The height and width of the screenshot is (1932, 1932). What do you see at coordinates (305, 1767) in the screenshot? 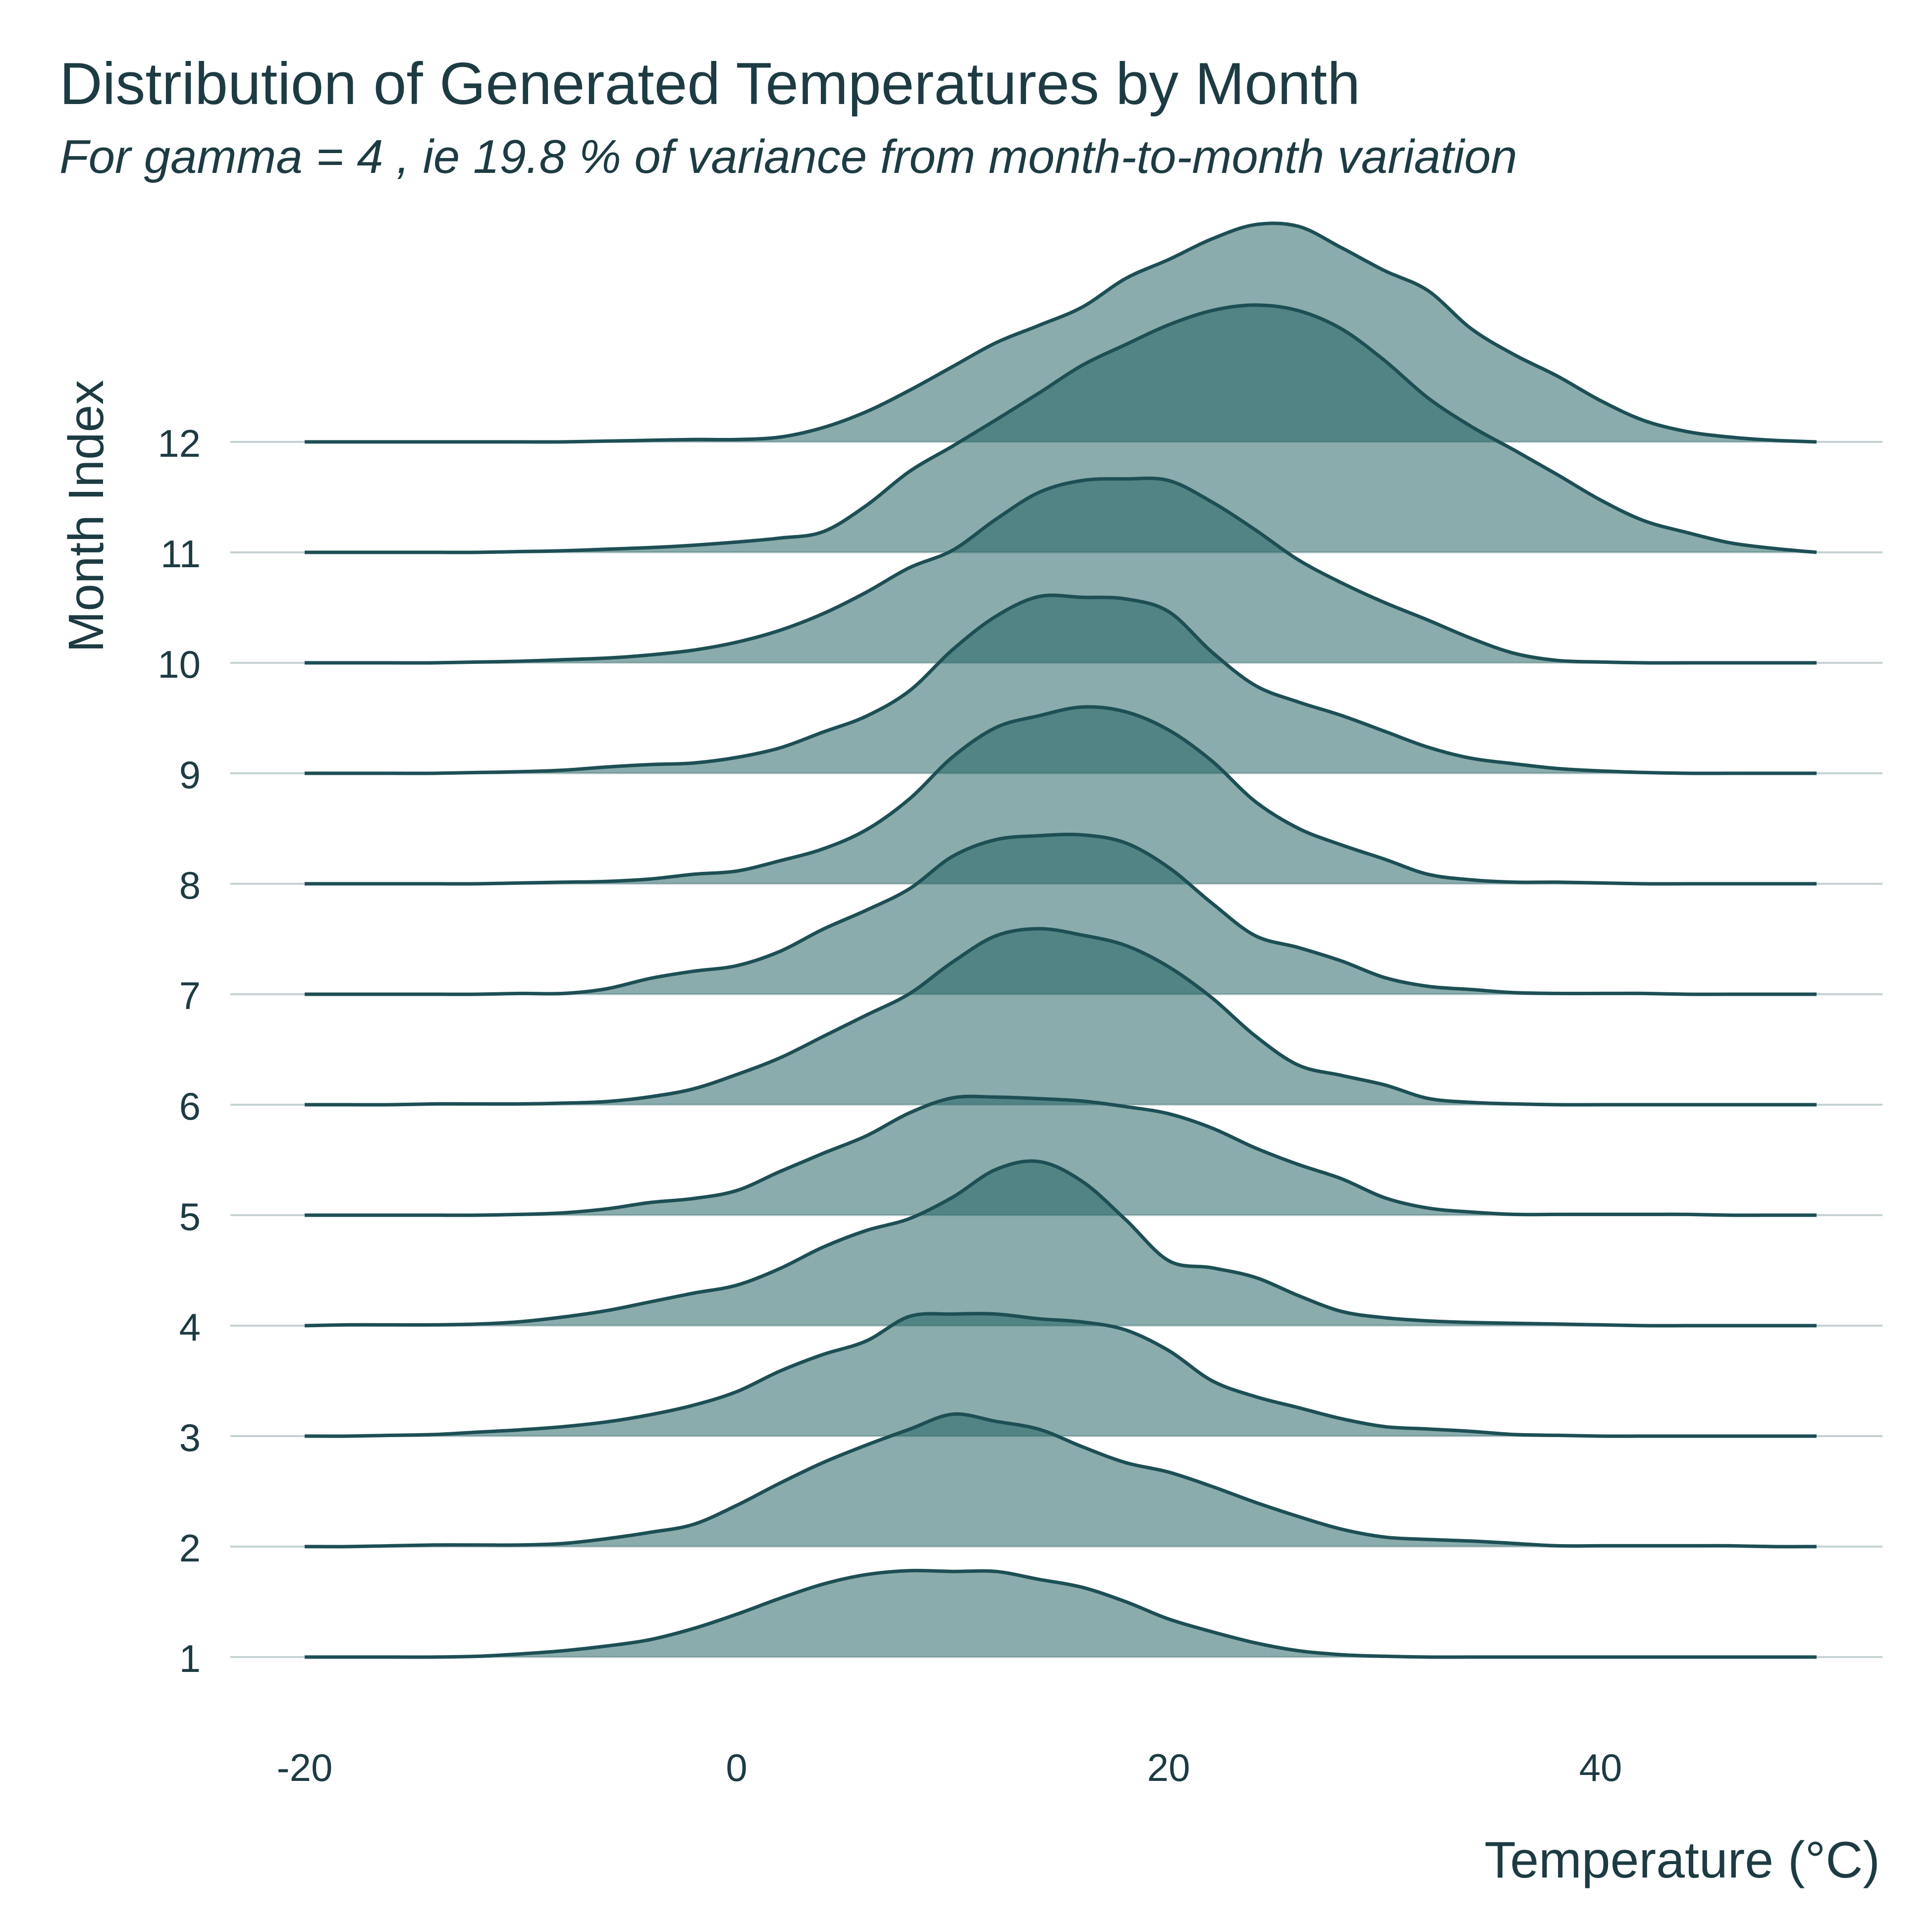
I see `x-tick-label-neg20: -20` at bounding box center [305, 1767].